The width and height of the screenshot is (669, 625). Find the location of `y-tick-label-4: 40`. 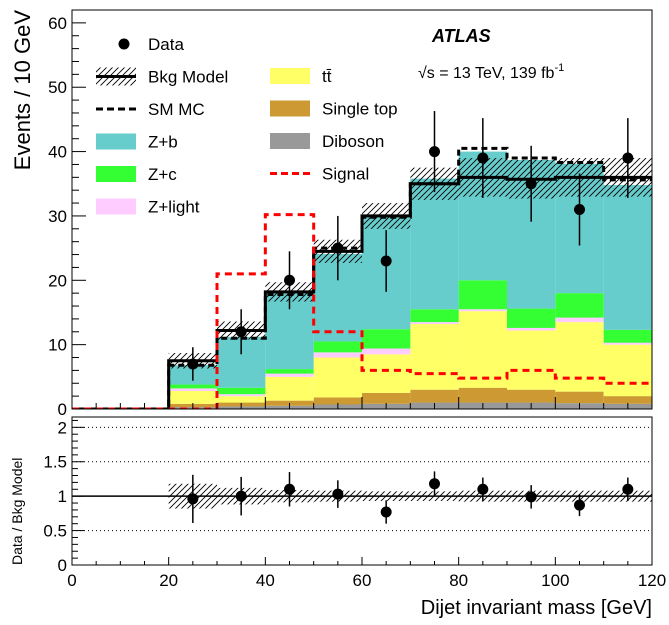

y-tick-label-4: 40 is located at coordinates (57, 152).